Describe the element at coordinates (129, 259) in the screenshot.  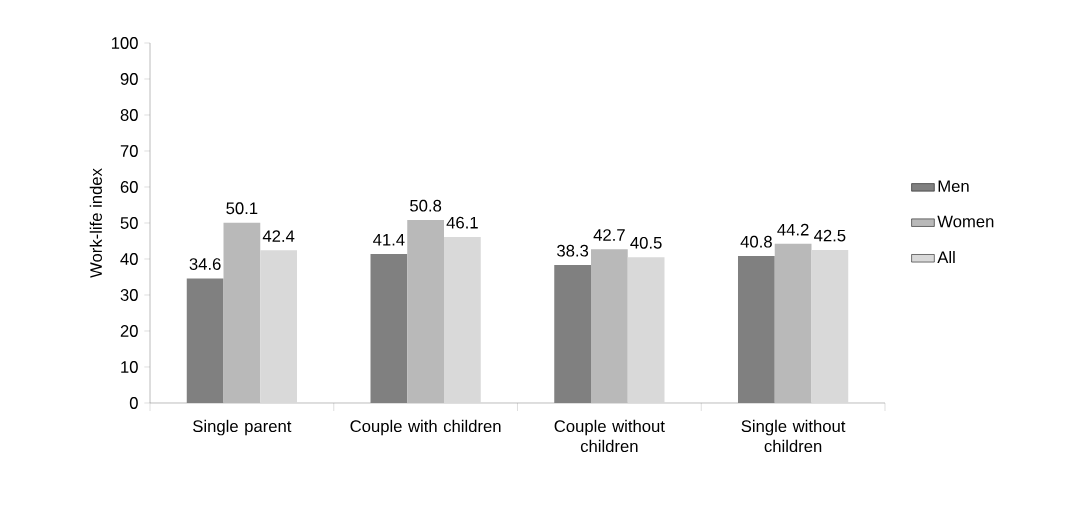
I see `y-tick-label: 40` at that location.